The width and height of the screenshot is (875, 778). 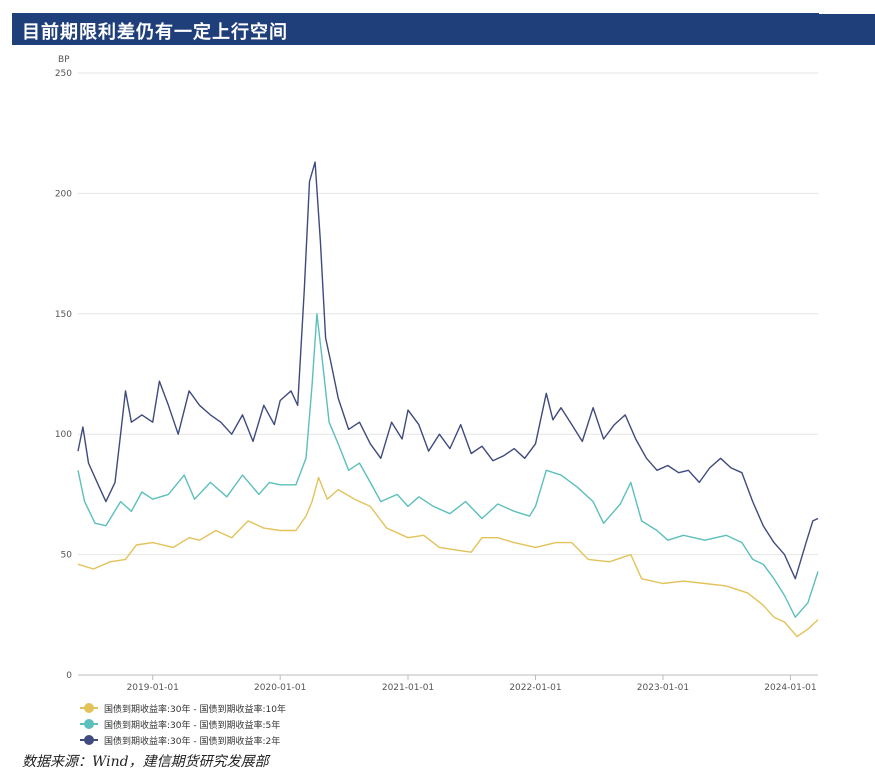 I want to click on header-notch, so click(x=847, y=12).